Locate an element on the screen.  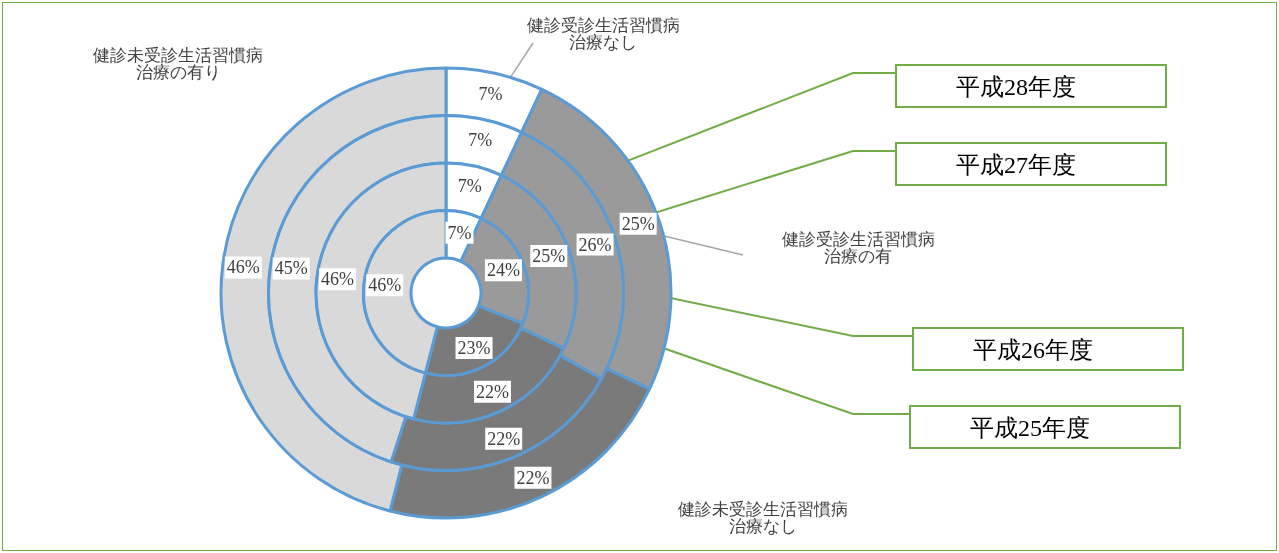
slice-label: 健診未受診生活習慣病治療なし is located at coordinates (763, 518).